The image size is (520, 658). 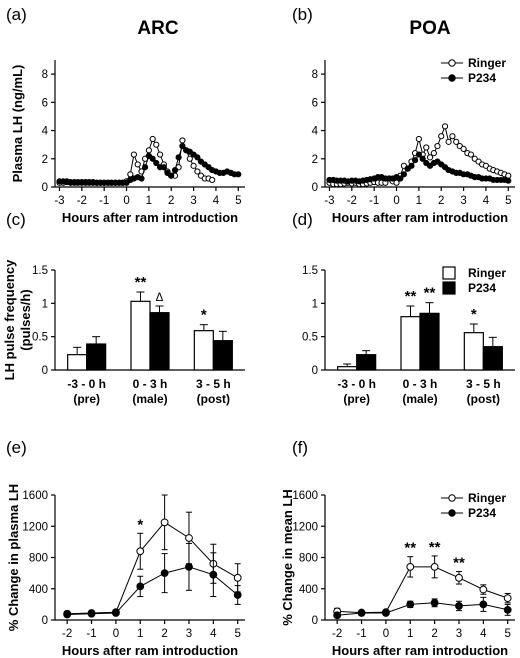 I want to click on category-label: 3 - 5 h, so click(x=213, y=384).